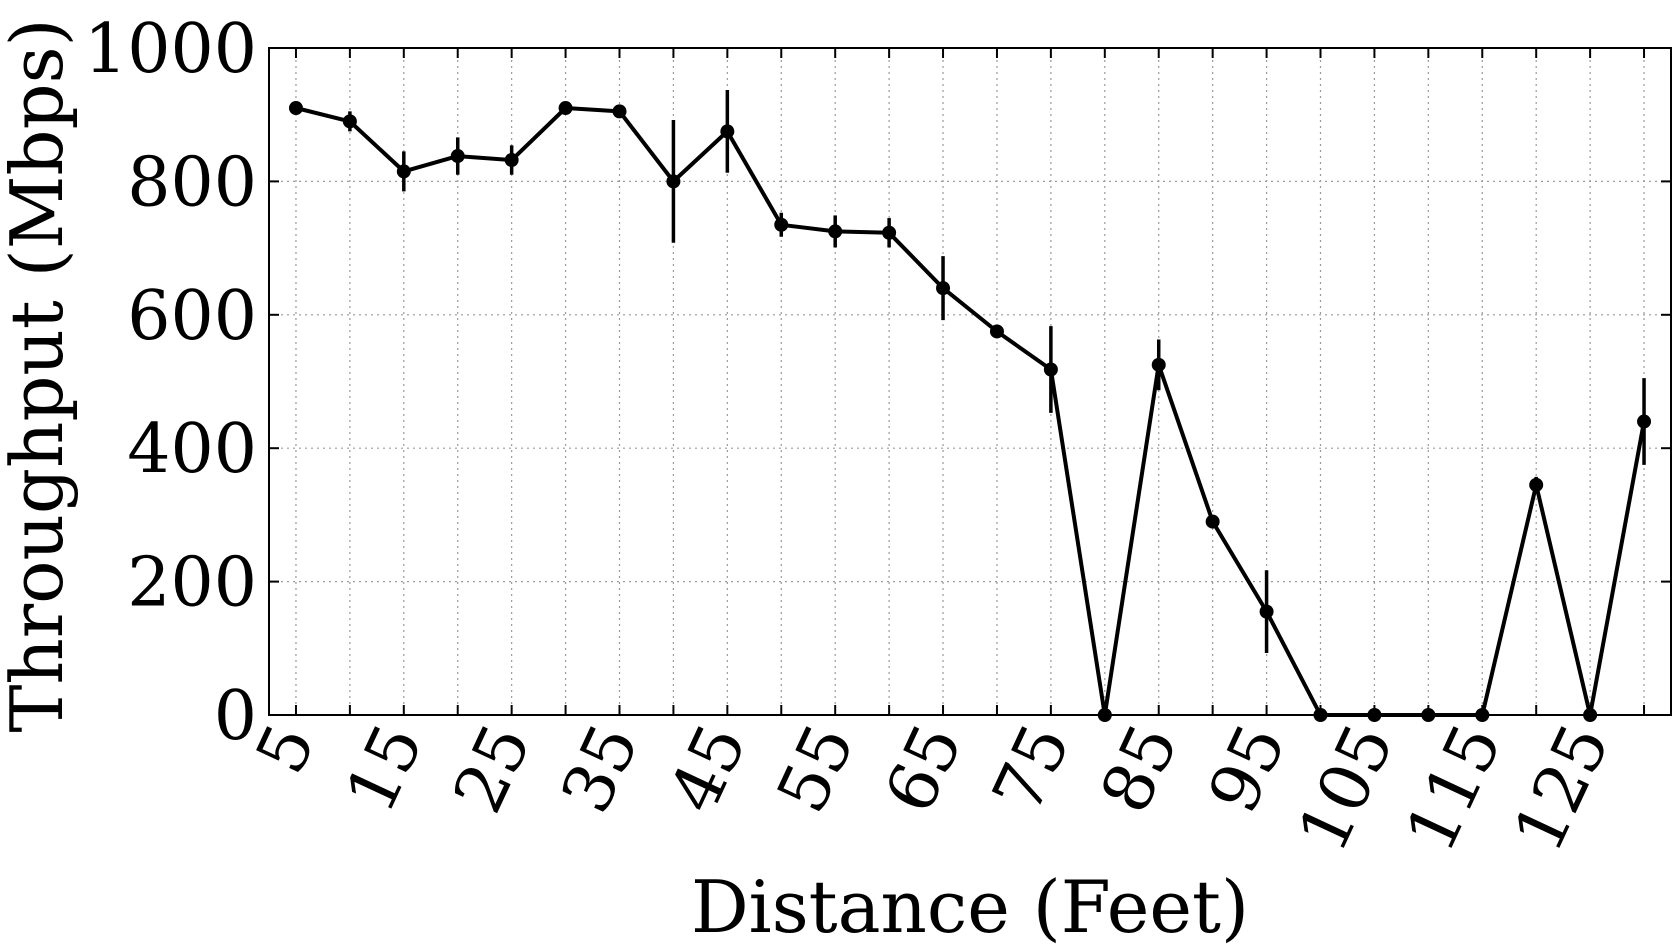 Image resolution: width=1680 pixels, height=949 pixels. What do you see at coordinates (192, 583) in the screenshot?
I see `y-tick-label: 200` at bounding box center [192, 583].